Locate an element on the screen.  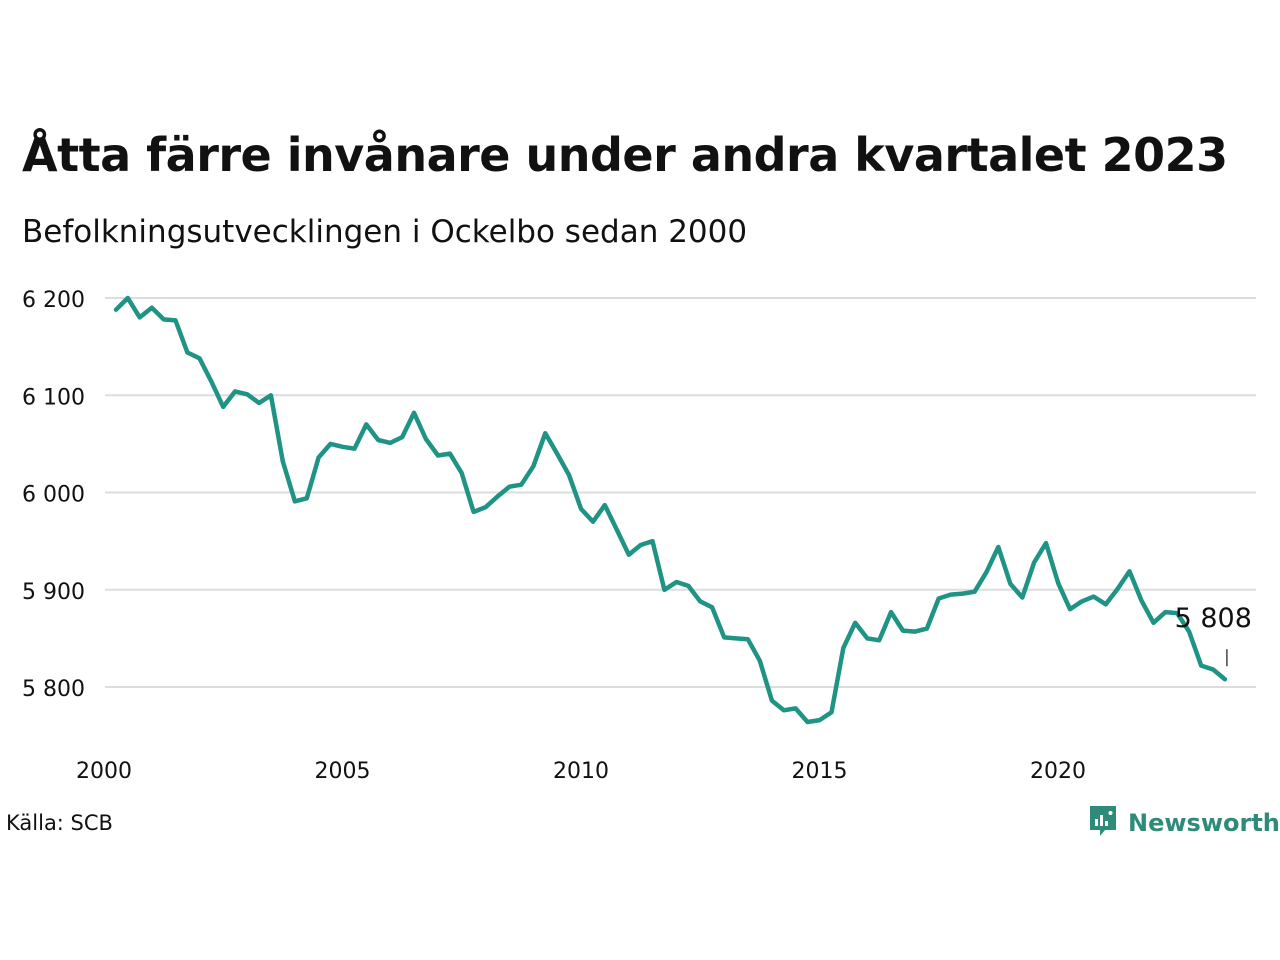
y-tick-label: 5 900 is located at coordinates (53, 592).